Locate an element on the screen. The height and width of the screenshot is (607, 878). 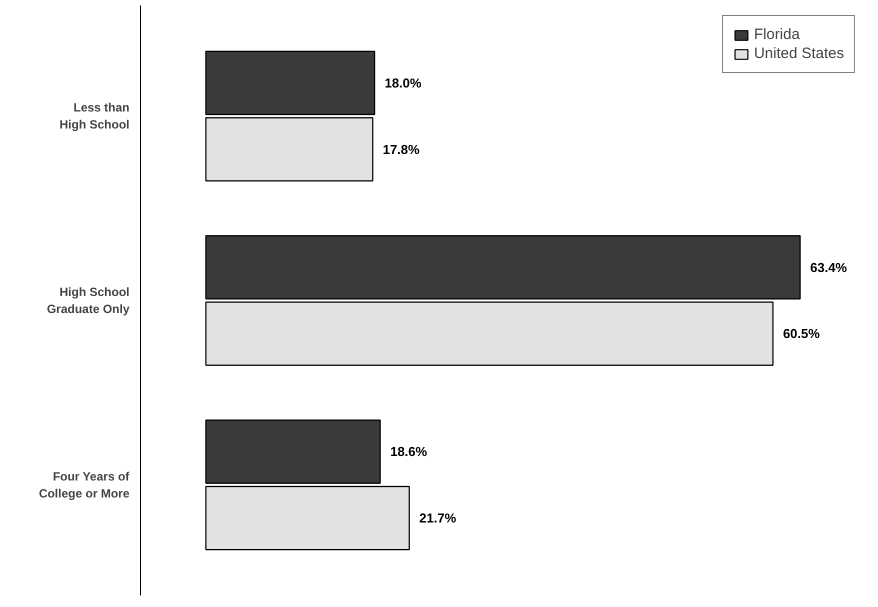
y-tick-label: Less than High School is located at coordinates (95, 116).